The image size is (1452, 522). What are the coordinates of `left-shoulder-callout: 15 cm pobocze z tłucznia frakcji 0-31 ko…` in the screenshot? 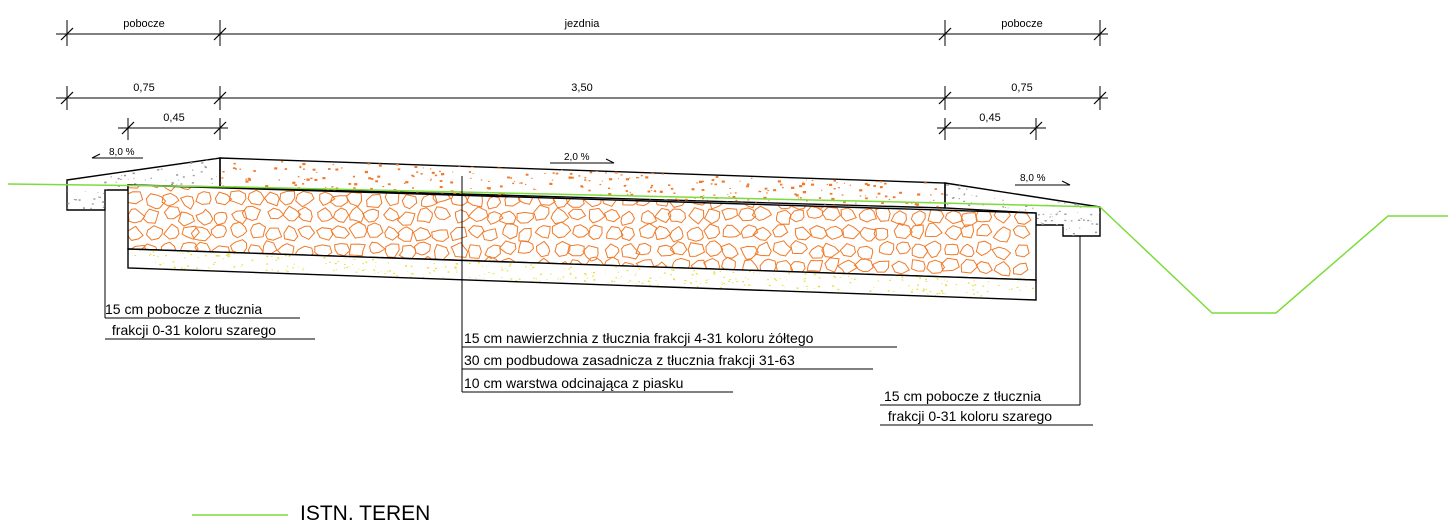 It's located at (209, 275).